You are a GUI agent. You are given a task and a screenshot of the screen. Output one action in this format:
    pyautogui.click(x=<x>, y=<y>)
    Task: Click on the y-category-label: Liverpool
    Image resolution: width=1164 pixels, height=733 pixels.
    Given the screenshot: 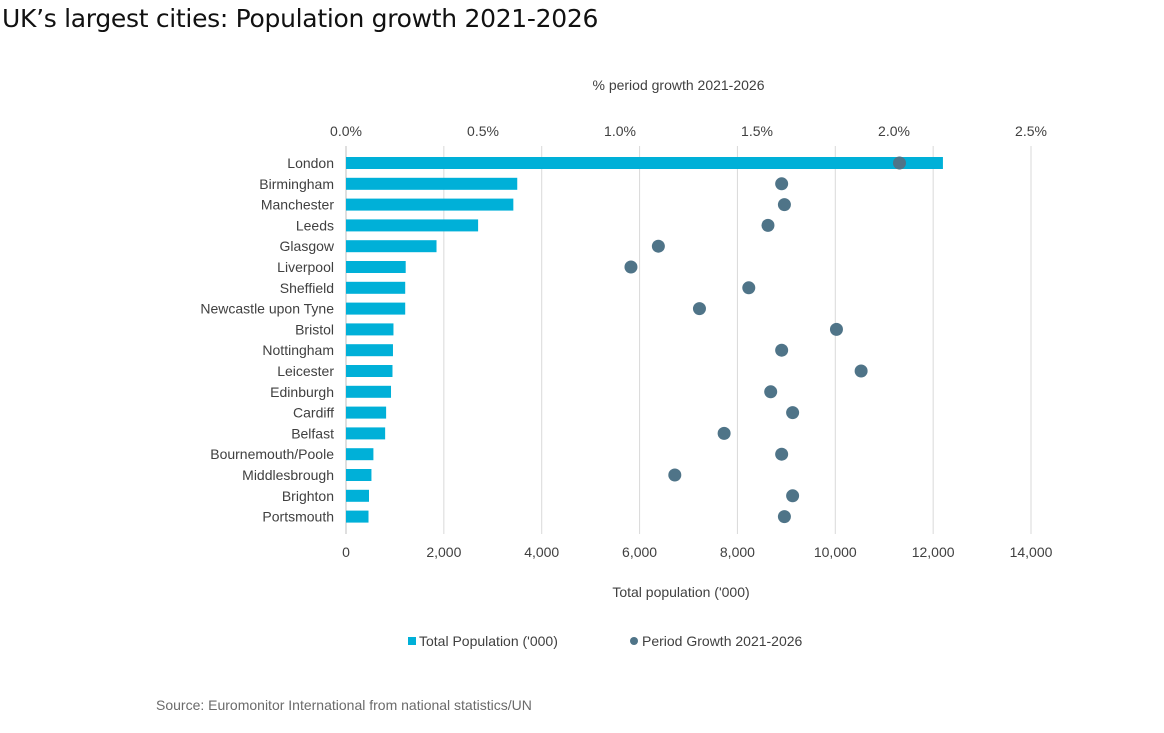 What is the action you would take?
    pyautogui.click(x=305, y=267)
    